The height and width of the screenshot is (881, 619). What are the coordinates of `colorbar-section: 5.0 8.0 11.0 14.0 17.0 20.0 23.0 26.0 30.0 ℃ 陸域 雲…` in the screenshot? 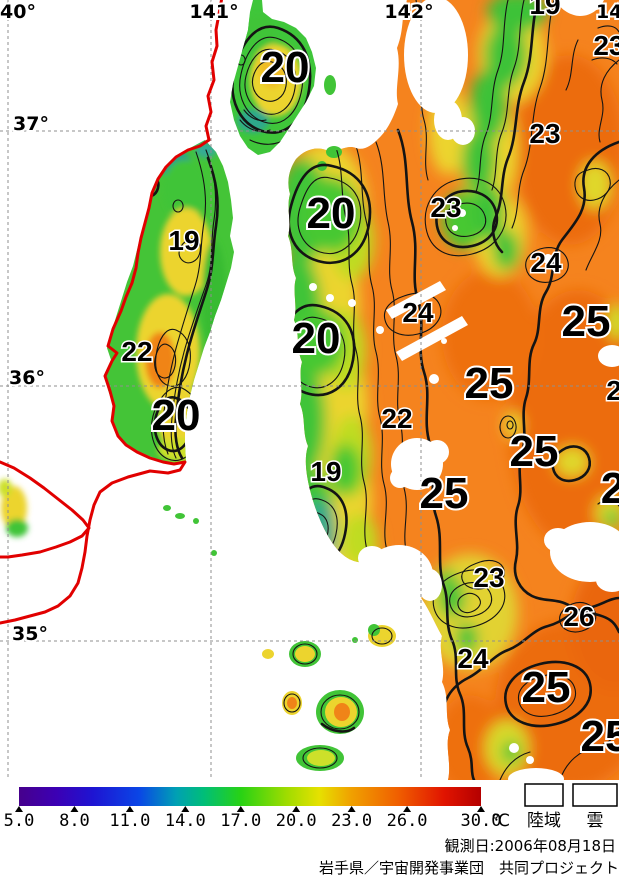 It's located at (311, 830).